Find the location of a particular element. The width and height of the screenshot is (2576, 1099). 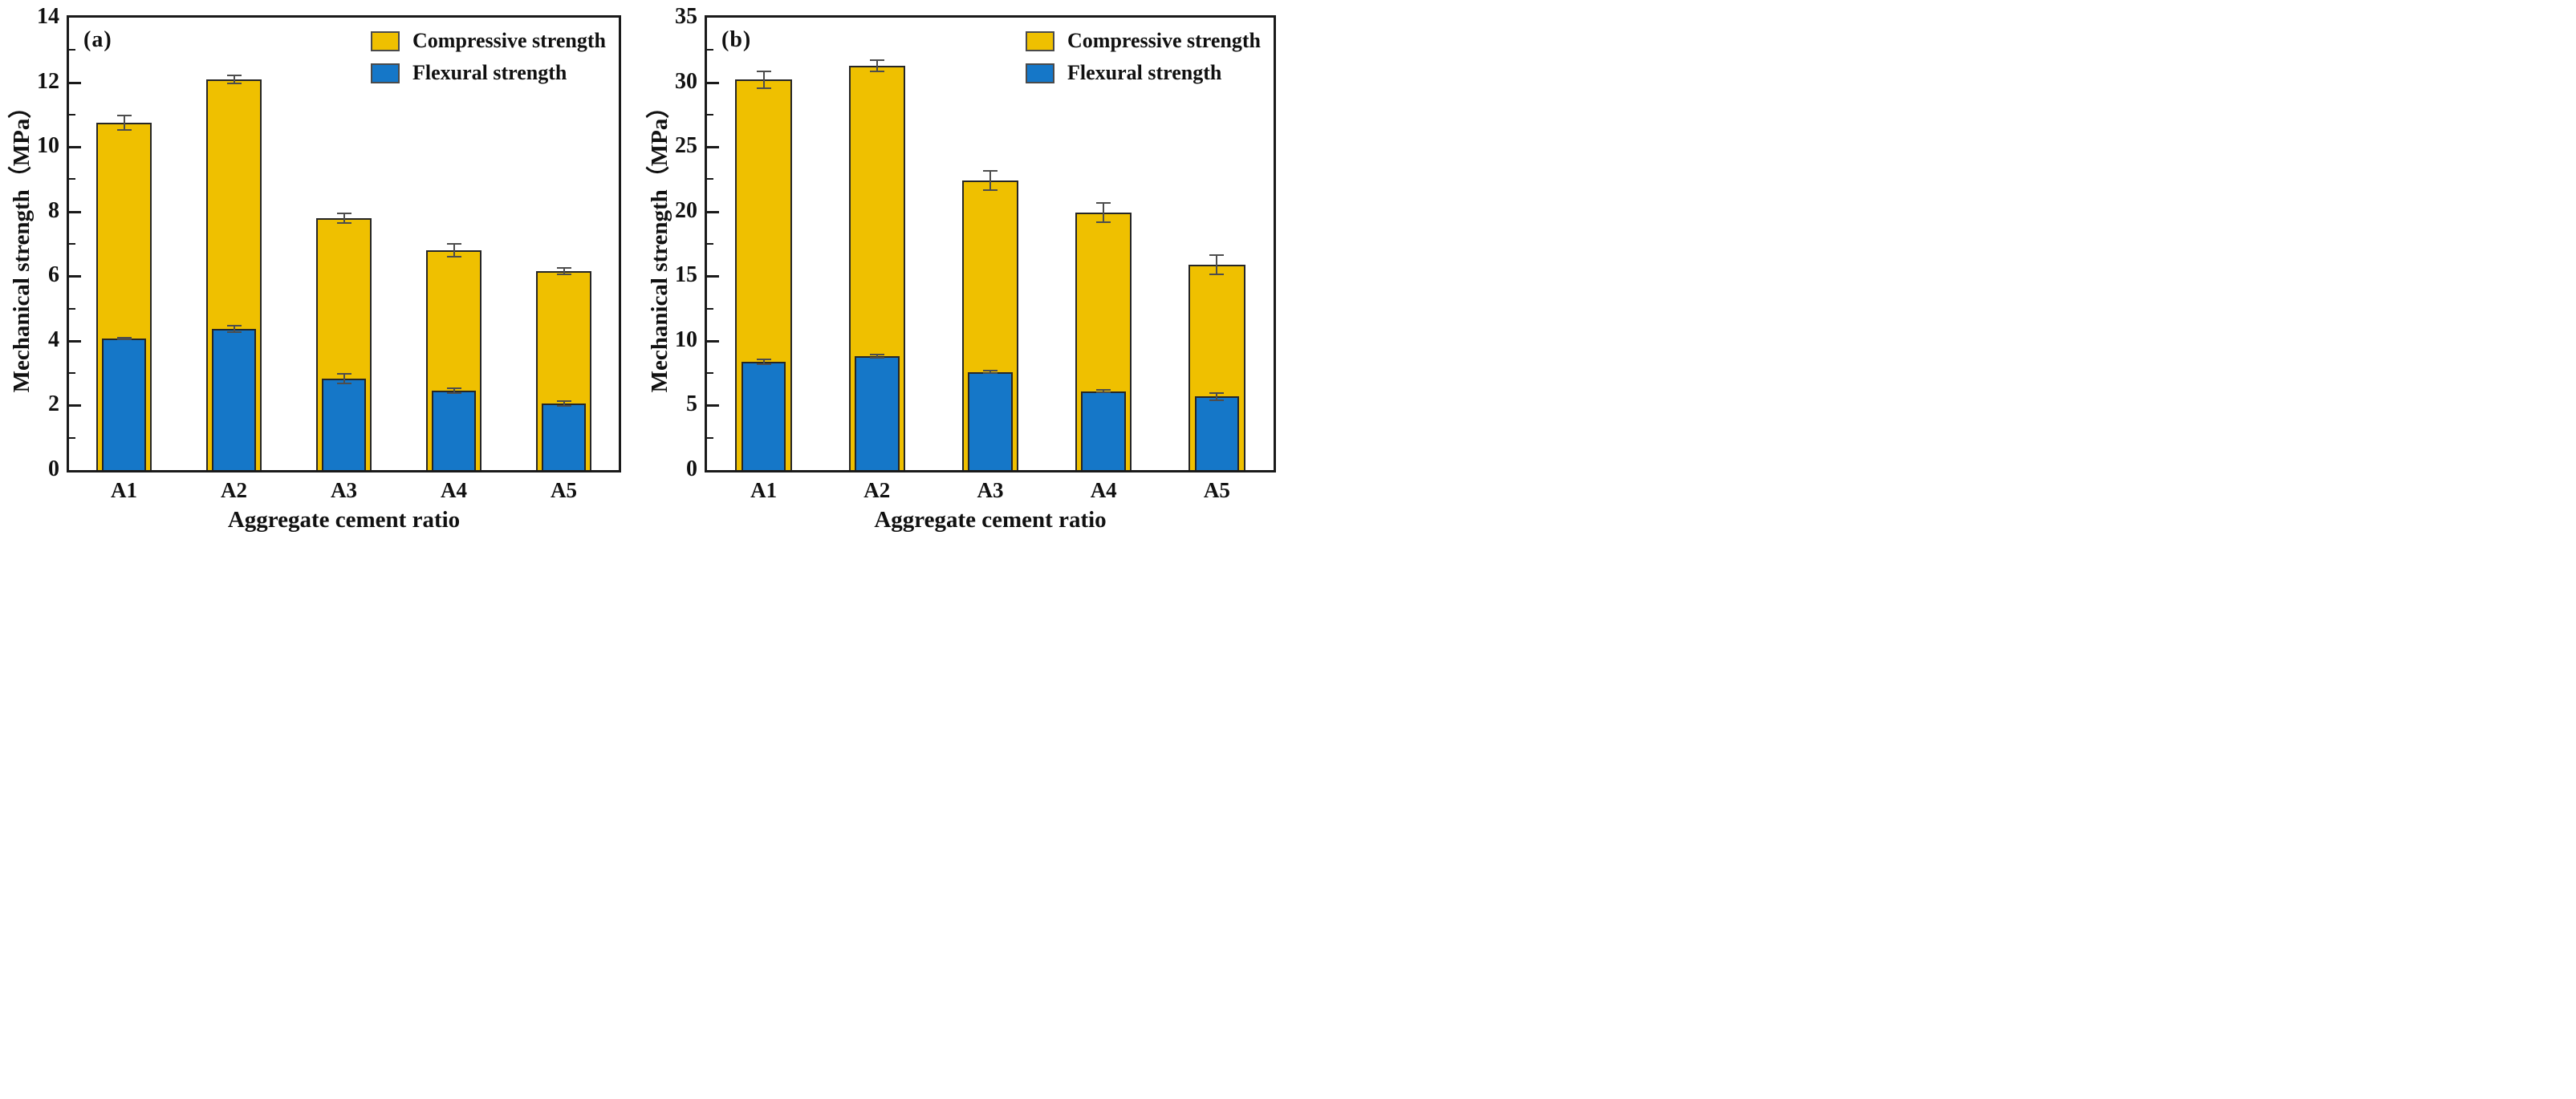

bar-flexural-a4 is located at coordinates (1104, 430).